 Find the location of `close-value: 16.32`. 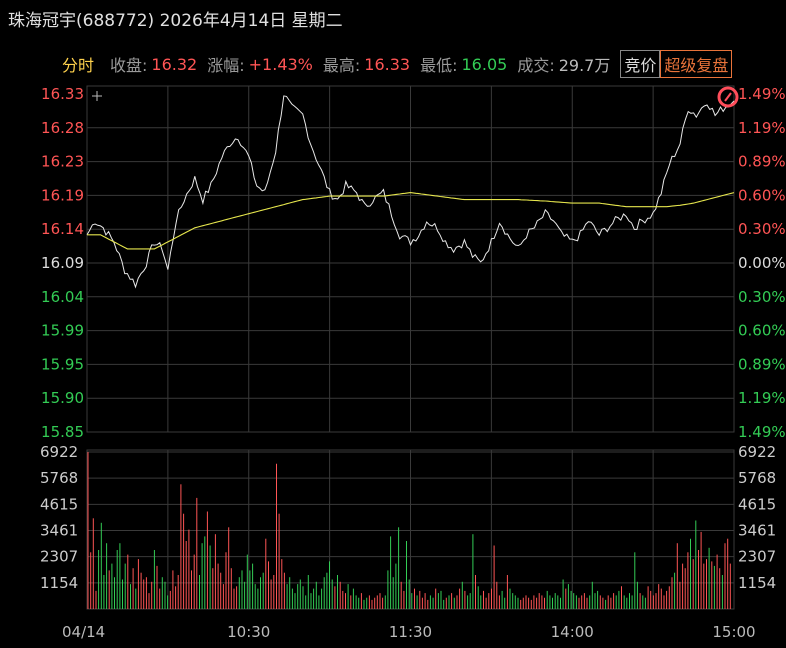

close-value: 16.32 is located at coordinates (174, 64).